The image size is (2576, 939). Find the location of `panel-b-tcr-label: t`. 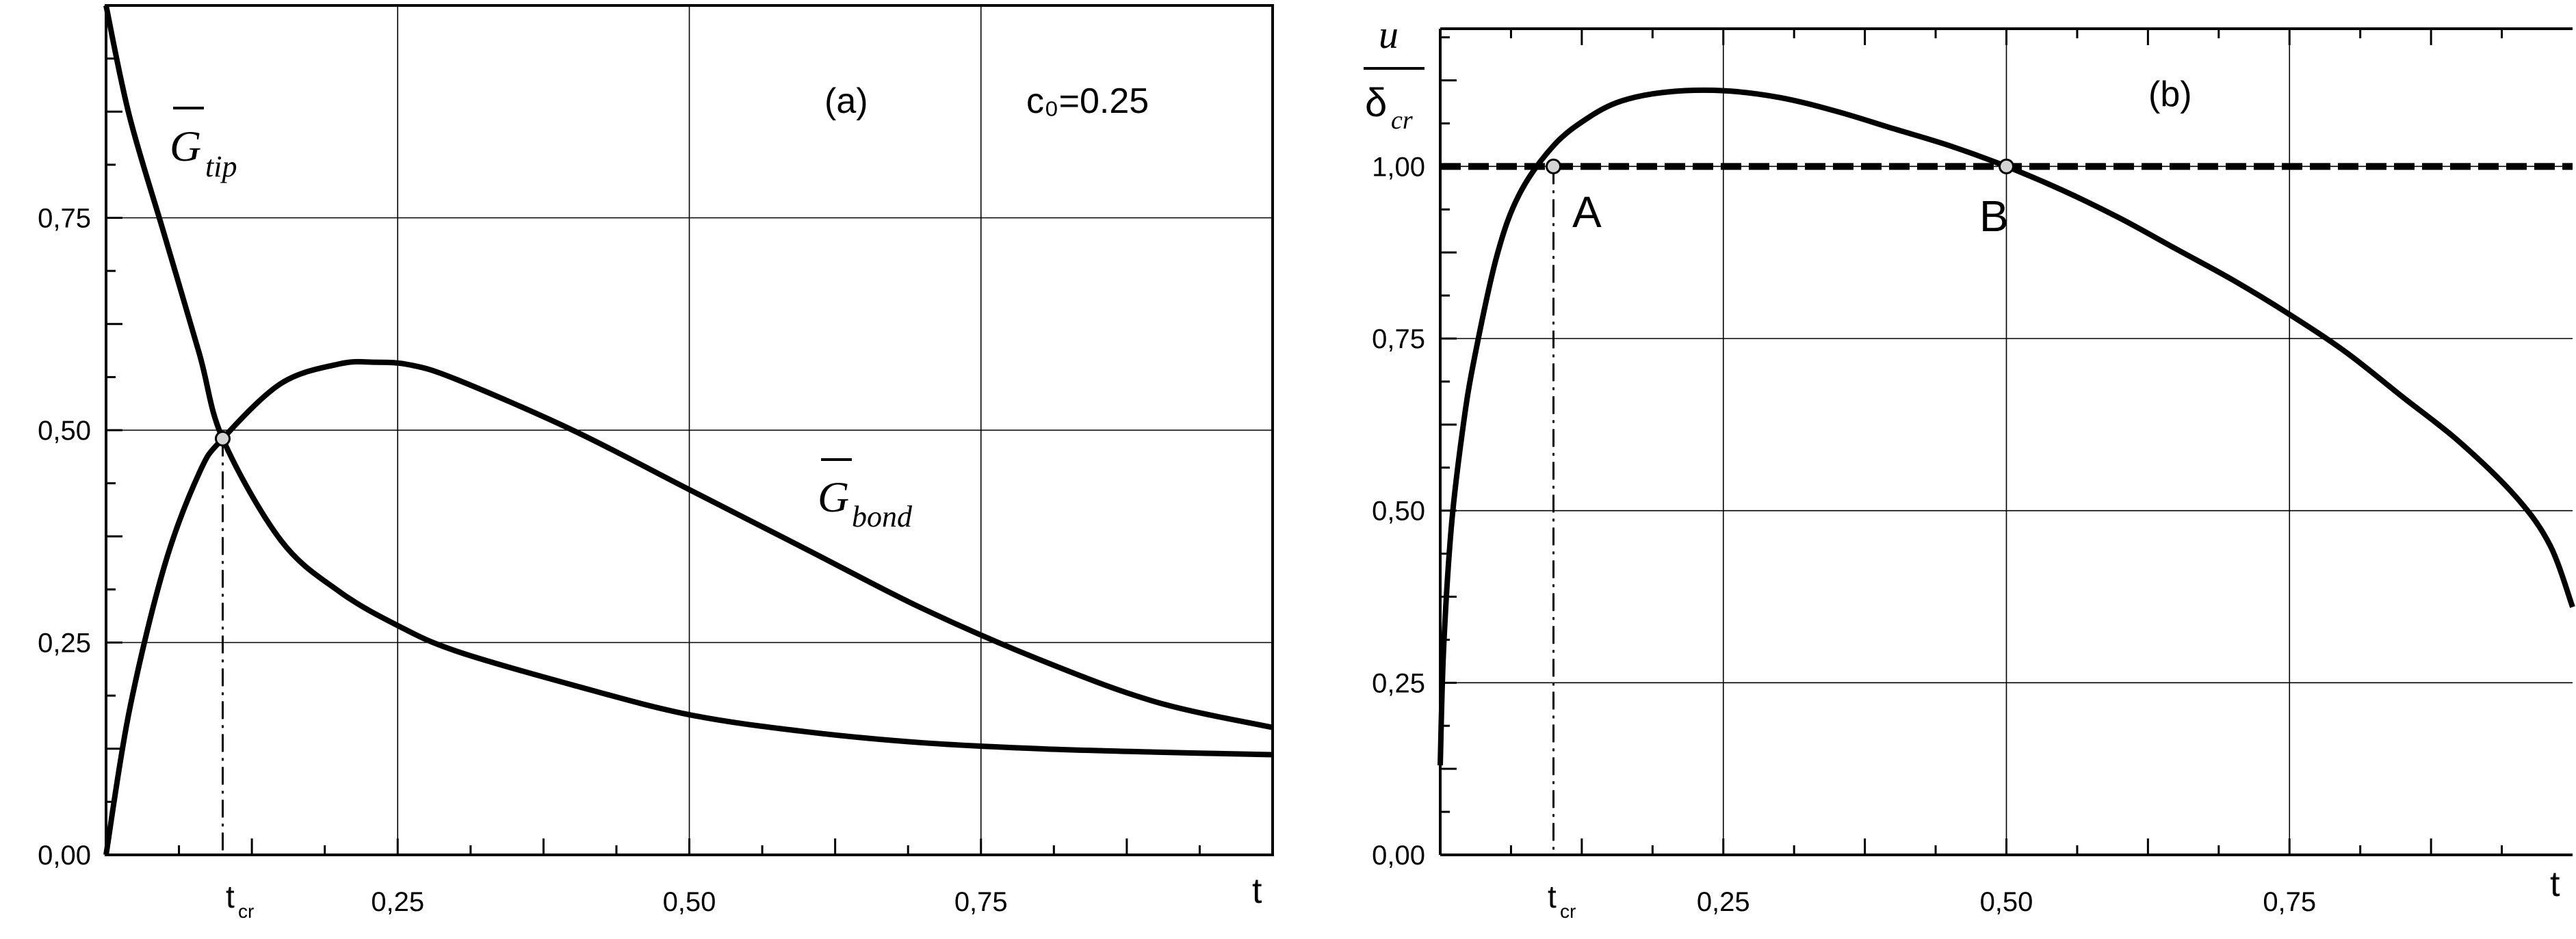

panel-b-tcr-label: t is located at coordinates (1552, 897).